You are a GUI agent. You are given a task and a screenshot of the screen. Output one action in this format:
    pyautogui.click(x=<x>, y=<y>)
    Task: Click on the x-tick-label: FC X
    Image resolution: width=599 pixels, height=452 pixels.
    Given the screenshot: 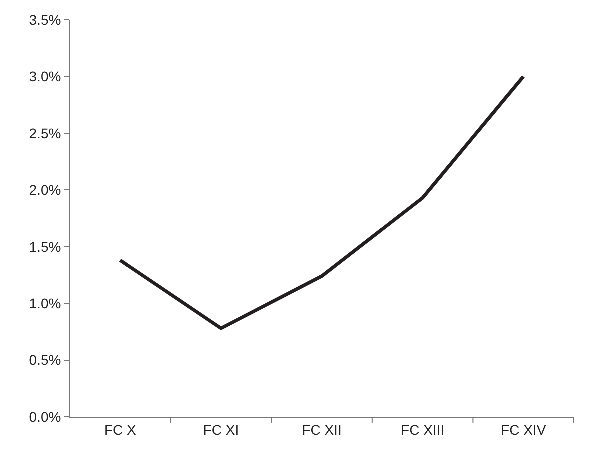 What is the action you would take?
    pyautogui.click(x=121, y=430)
    